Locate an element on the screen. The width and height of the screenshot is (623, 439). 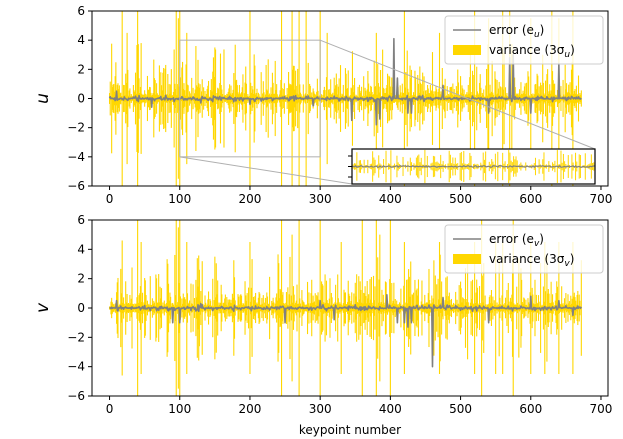
legend-variance-label: variance (3σu) is located at coordinates (532, 51).